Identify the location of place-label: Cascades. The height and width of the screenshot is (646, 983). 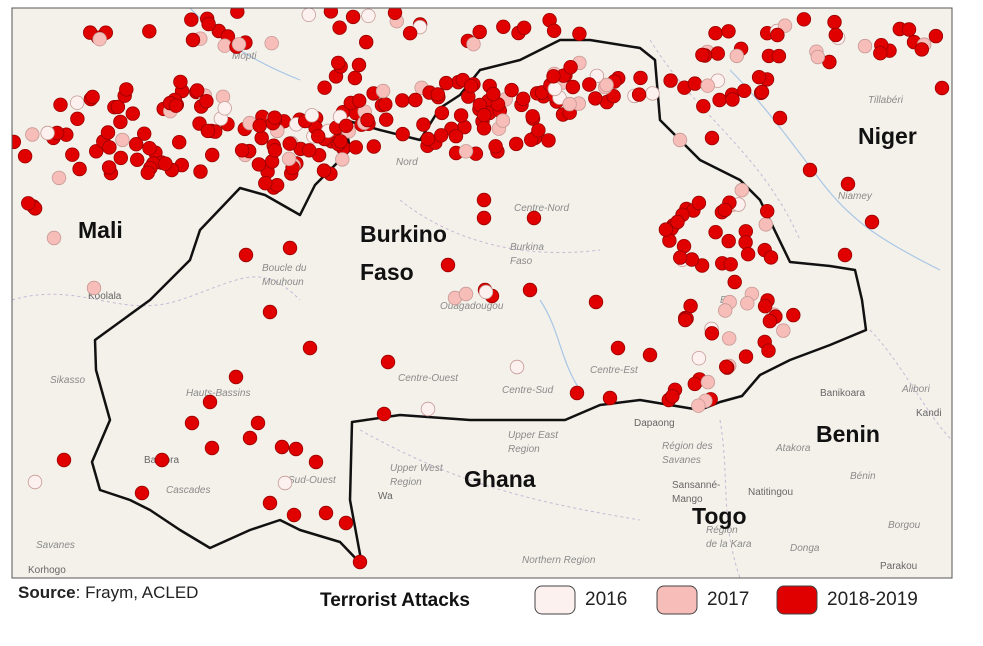
(188, 490).